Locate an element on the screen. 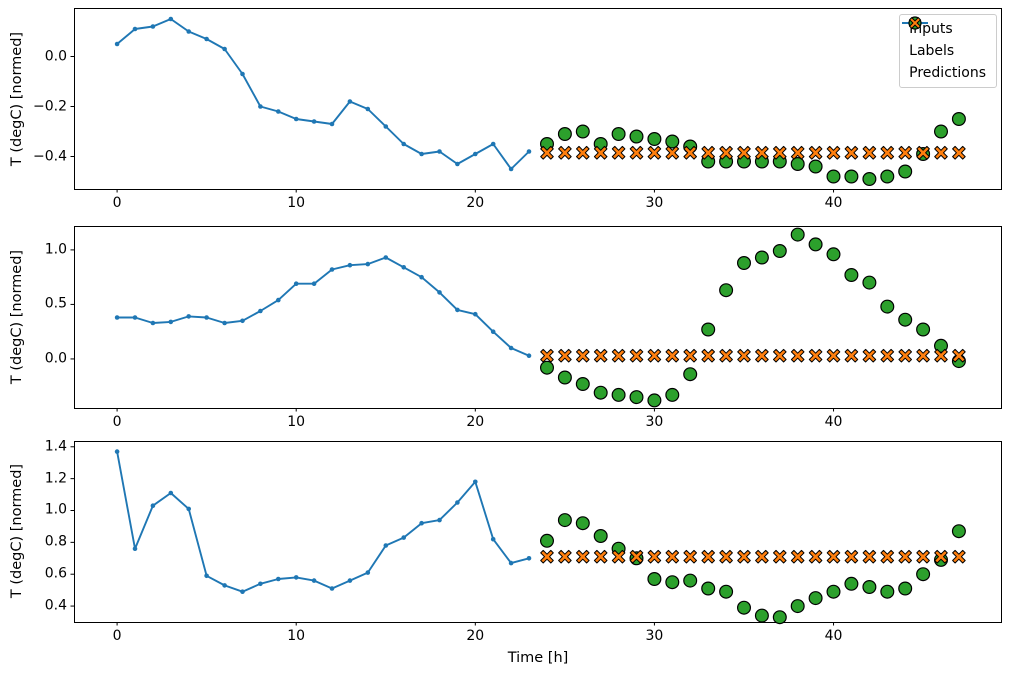  y-tick-label: −0.4 is located at coordinates (50, 156).